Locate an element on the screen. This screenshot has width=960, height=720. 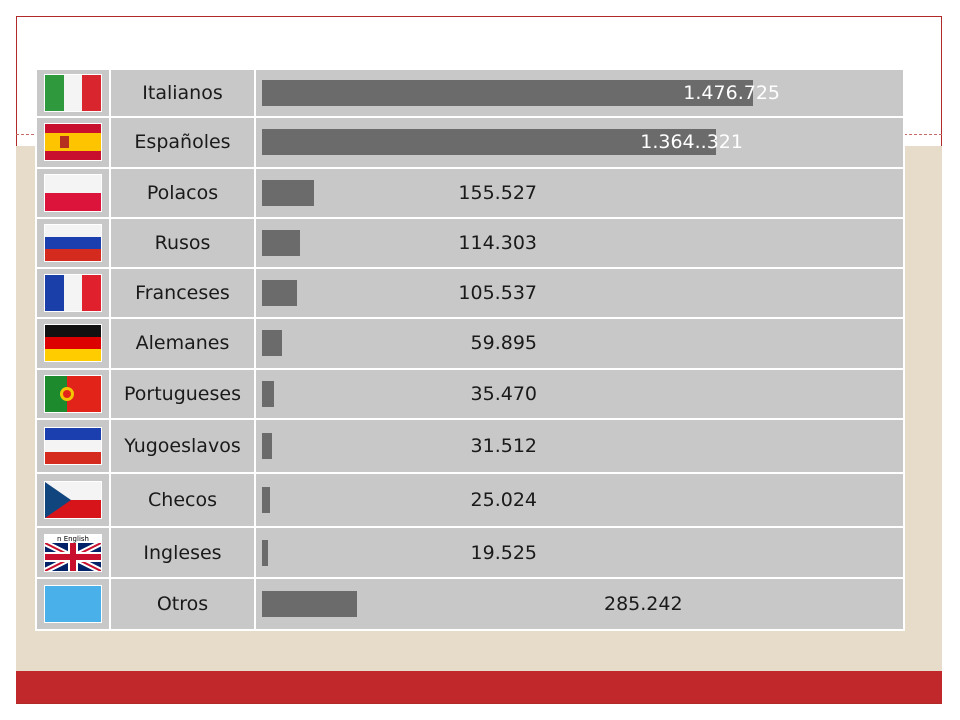
france-flag-icon is located at coordinates (73, 293).